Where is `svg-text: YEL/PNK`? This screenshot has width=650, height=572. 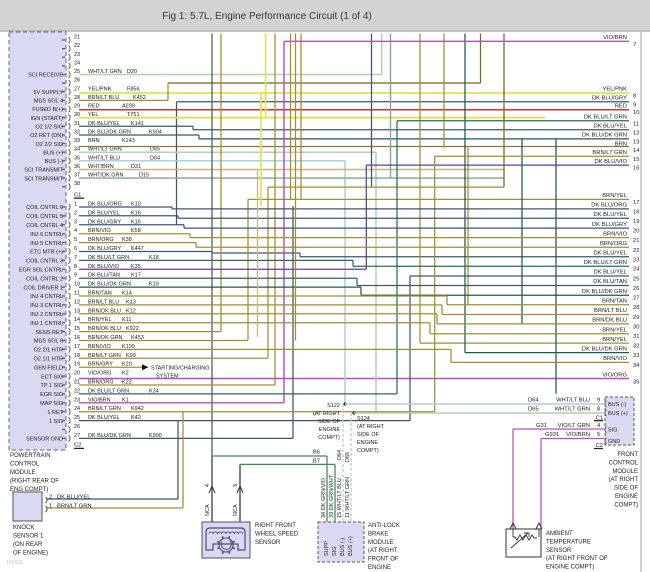
svg-text: YEL/PNK is located at coordinates (100, 89).